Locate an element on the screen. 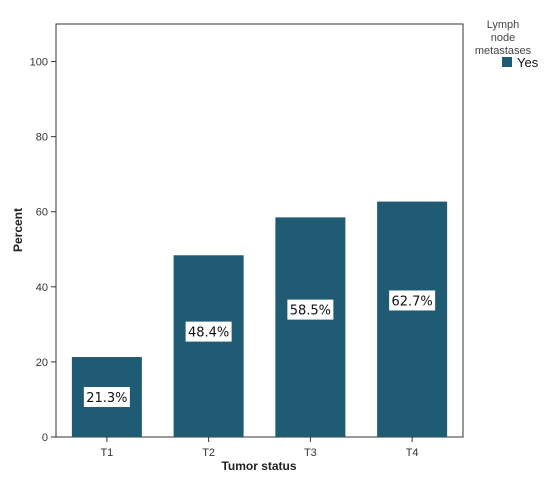 This screenshot has width=550, height=483. x-tick-label-t2: T2 is located at coordinates (208, 453).